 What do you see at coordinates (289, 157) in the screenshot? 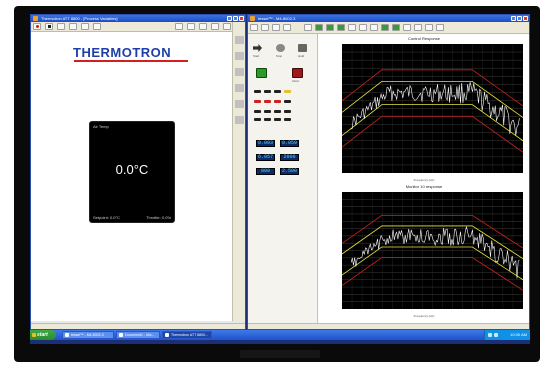
I see `value-display: 2000` at bounding box center [289, 157].